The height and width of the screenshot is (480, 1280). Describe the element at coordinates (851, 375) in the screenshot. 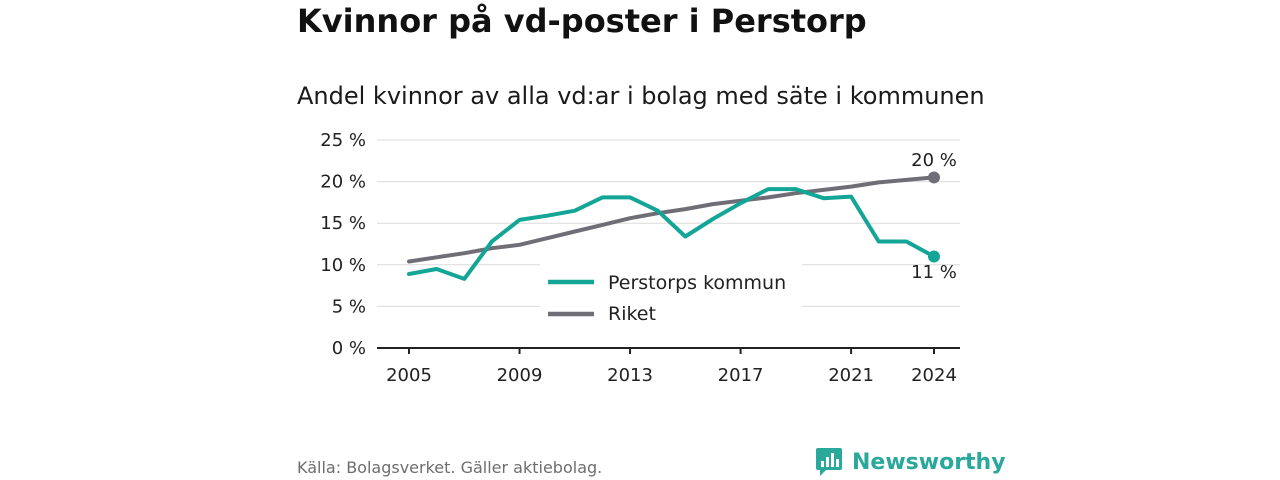

I see `x-tick-label: 2021` at that location.